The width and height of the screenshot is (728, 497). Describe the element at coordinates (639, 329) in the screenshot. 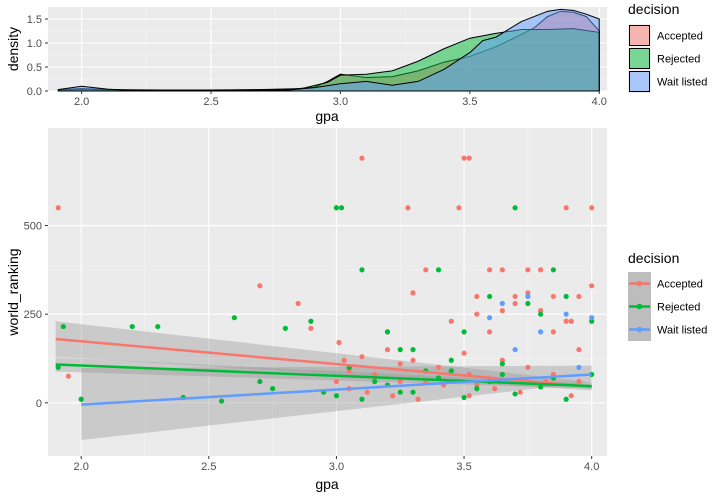

I see `legend-key-point-wait-listed` at that location.